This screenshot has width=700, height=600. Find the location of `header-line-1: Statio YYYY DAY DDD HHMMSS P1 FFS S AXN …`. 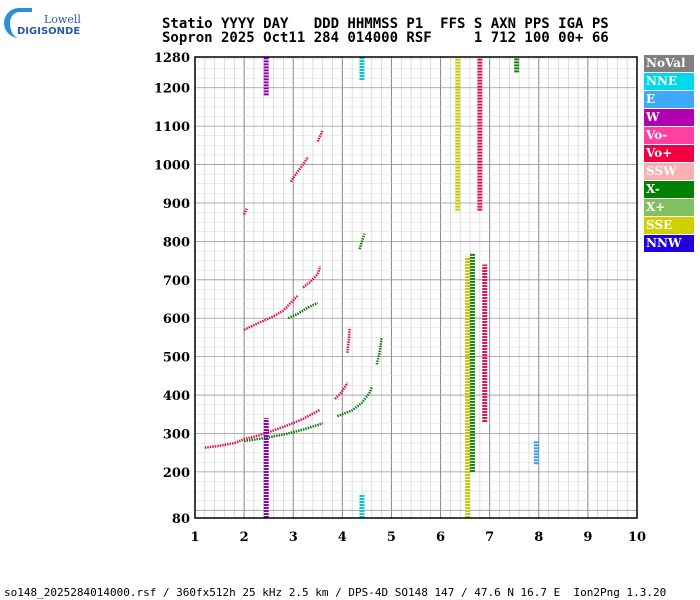

header-line-1: Statio YYYY DAY DDD HHMMSS P1 FFS S AXN … is located at coordinates (385, 24).